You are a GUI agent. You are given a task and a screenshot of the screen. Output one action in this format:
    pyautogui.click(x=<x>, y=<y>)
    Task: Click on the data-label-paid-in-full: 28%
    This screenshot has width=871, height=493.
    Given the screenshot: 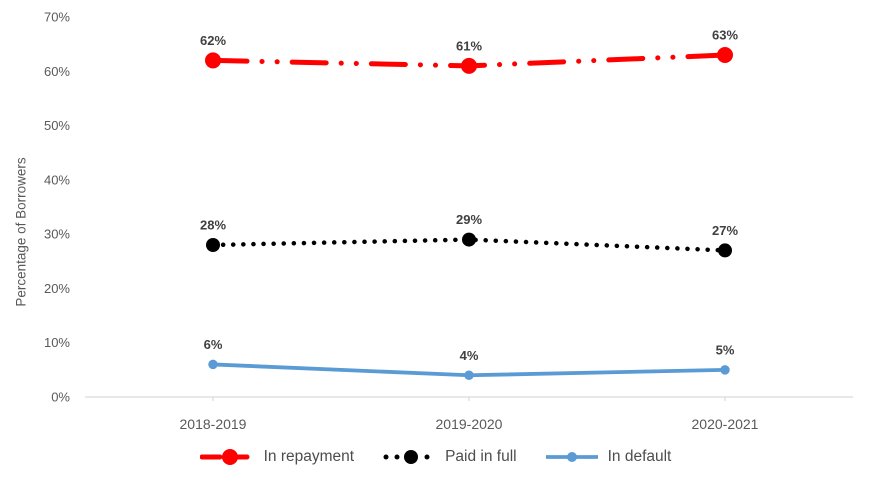 What is the action you would take?
    pyautogui.click(x=213, y=225)
    